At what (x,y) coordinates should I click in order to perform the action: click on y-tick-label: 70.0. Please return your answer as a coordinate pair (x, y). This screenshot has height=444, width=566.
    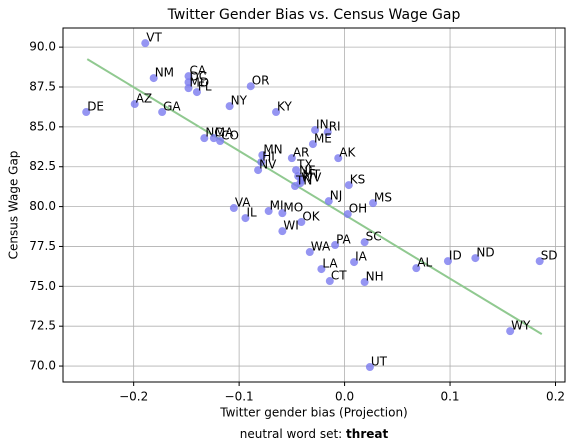
    Looking at the image, I should click on (42, 366).